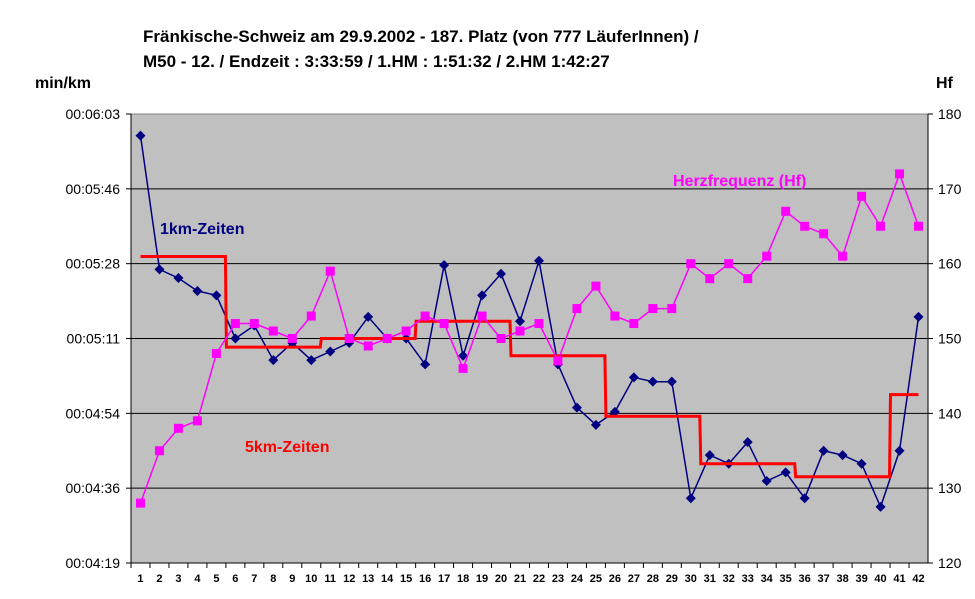  What do you see at coordinates (235, 579) in the screenshot?
I see `x-tick-label: 6` at bounding box center [235, 579].